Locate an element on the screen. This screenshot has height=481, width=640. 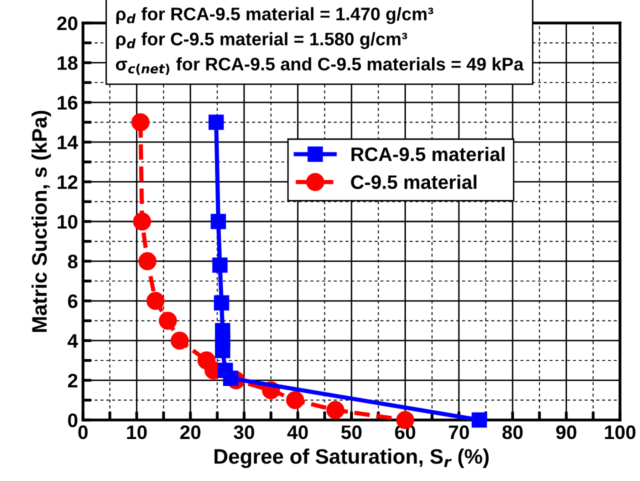
y-tick-label: 16 is located at coordinates (68, 103).